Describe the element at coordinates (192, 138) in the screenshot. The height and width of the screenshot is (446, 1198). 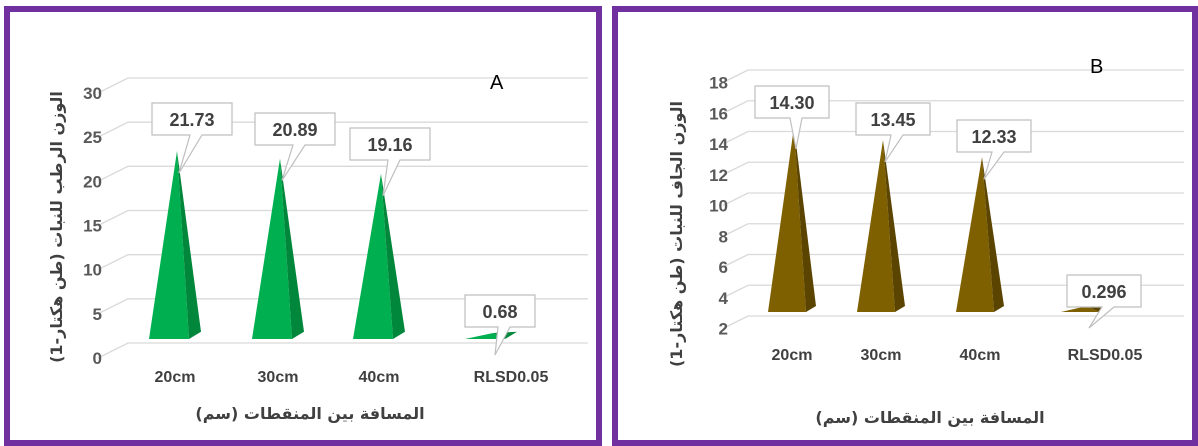
I see `chart-a-data-label: 21.73` at that location.